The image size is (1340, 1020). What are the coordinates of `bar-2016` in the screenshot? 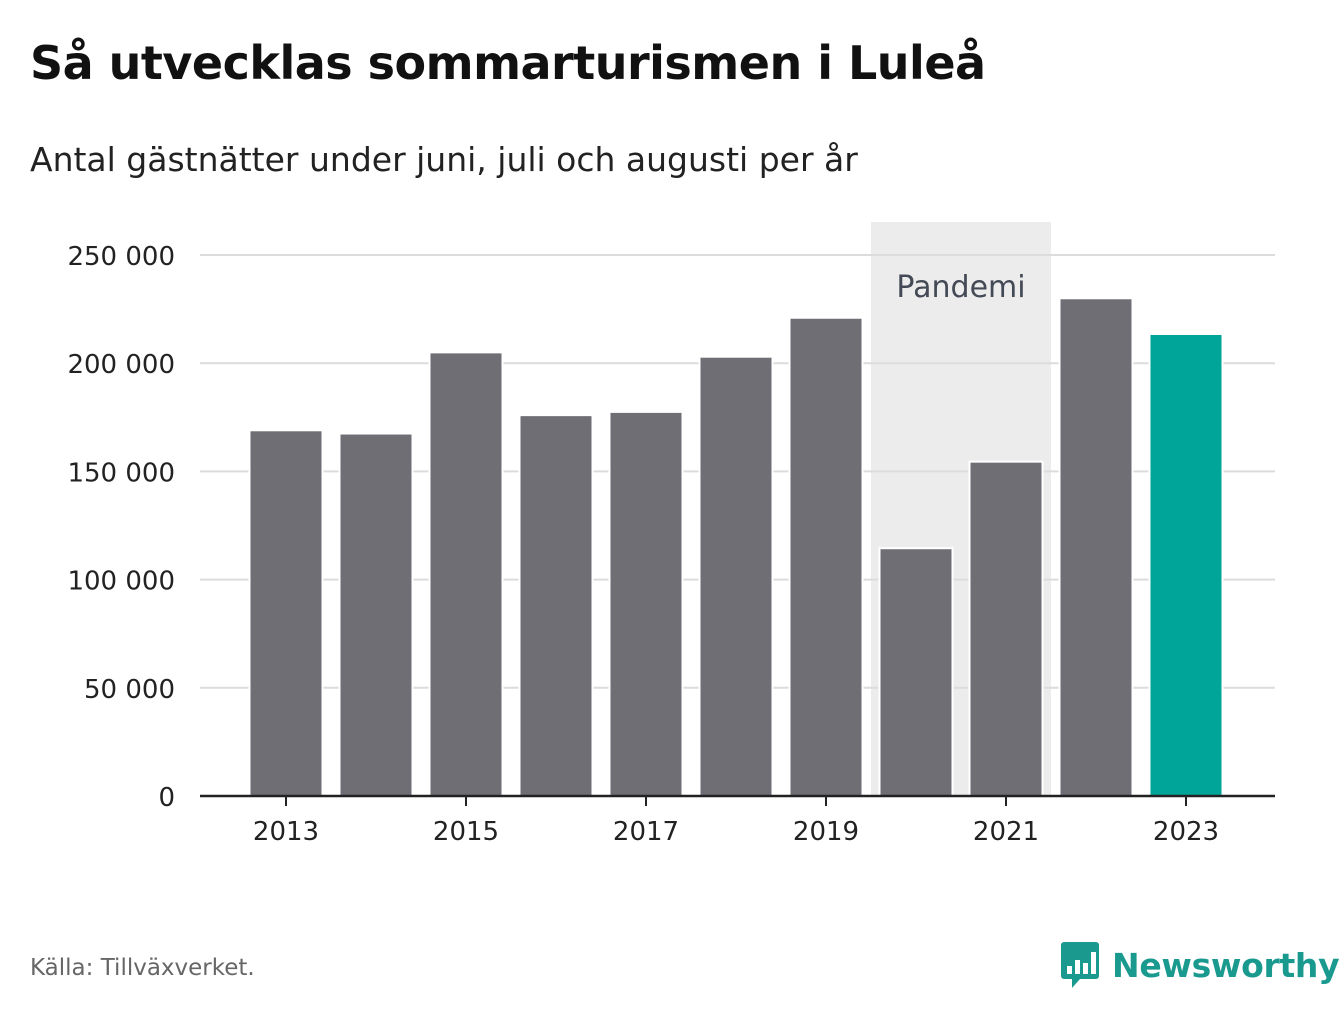 It's located at (556, 605).